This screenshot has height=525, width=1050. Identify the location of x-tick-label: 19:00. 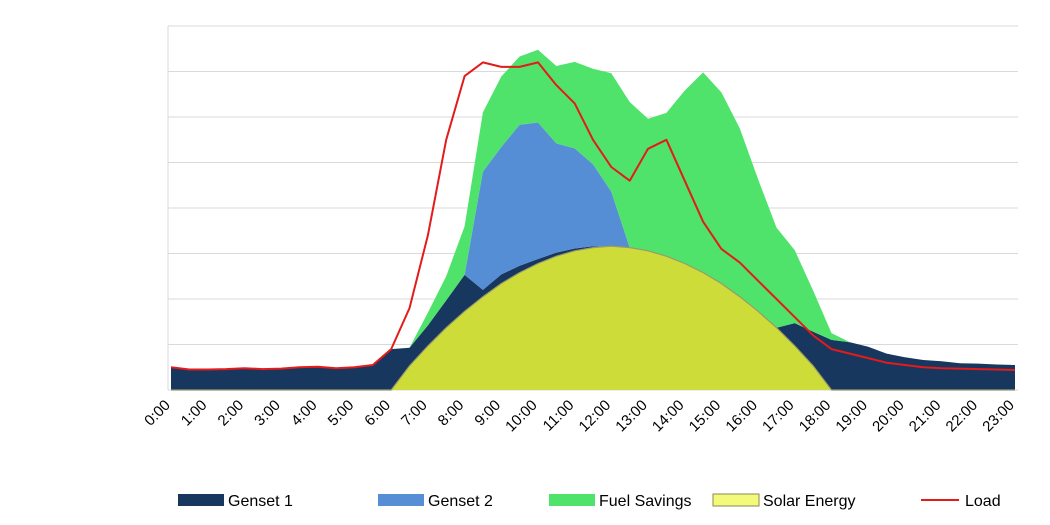
(851, 416).